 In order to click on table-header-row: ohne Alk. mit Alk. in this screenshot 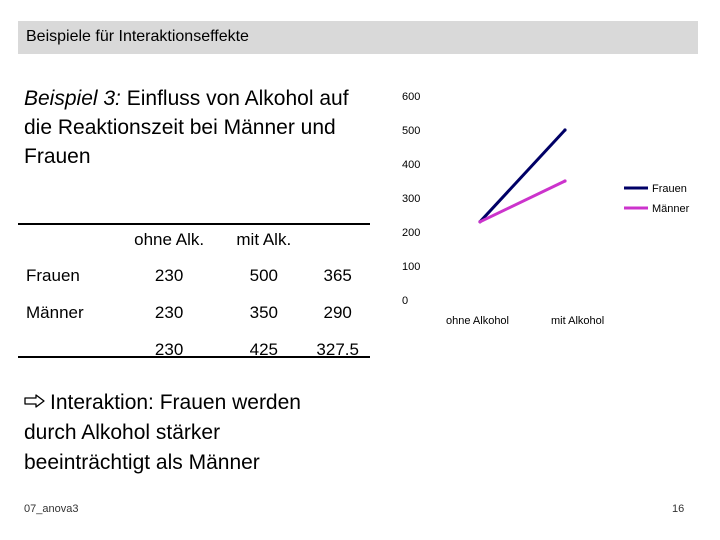, I will do `click(194, 240)`.